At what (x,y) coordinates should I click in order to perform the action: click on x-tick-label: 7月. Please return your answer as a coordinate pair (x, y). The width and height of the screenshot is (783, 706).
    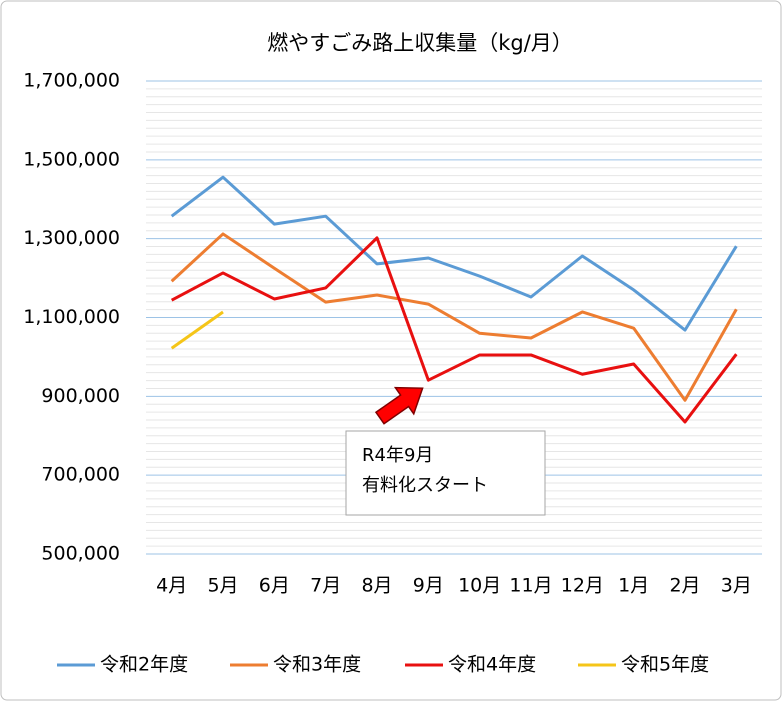
    Looking at the image, I should click on (325, 586).